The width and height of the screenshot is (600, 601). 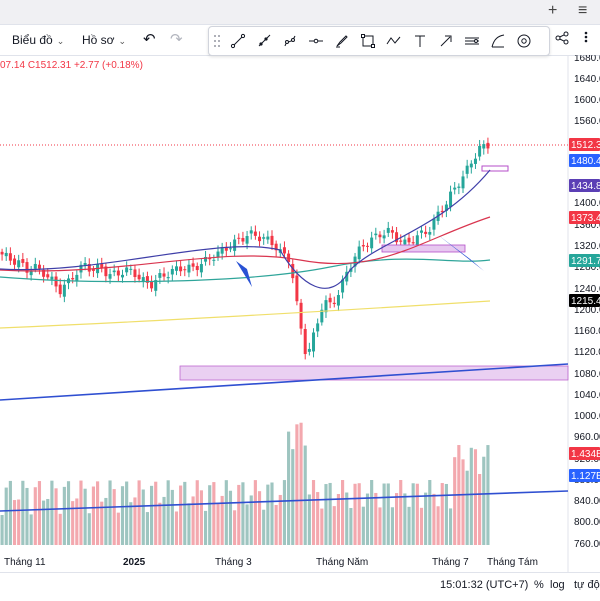 I want to click on price-tick-label: 1560.00, so click(x=587, y=121).